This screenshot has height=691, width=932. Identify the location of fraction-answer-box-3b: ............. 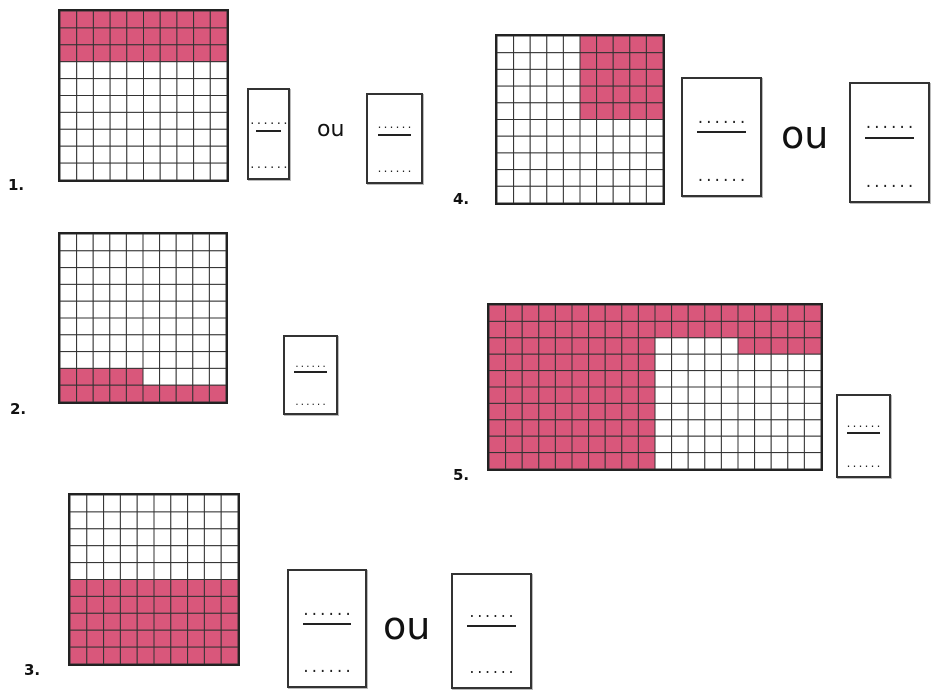
(491, 631).